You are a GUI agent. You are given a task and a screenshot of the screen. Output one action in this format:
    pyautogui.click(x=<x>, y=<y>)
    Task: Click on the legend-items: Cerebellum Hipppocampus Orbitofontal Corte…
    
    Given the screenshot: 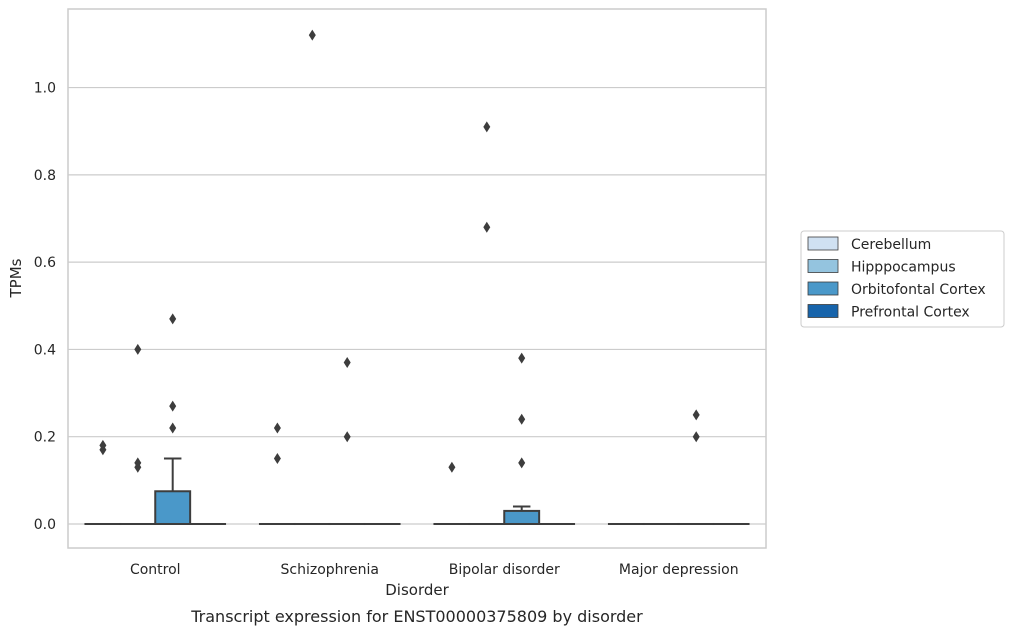 What is the action you would take?
    pyautogui.click(x=896, y=278)
    